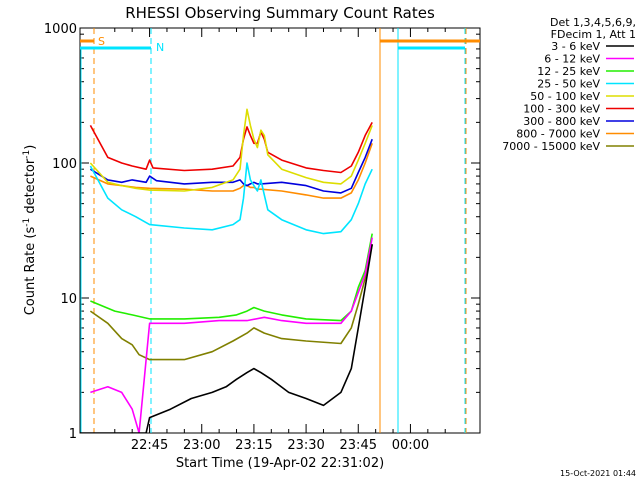 The height and width of the screenshot is (480, 640). Describe the element at coordinates (565, 96) in the screenshot. I see `legend-entry-label: 50 - 100 keV` at that location.